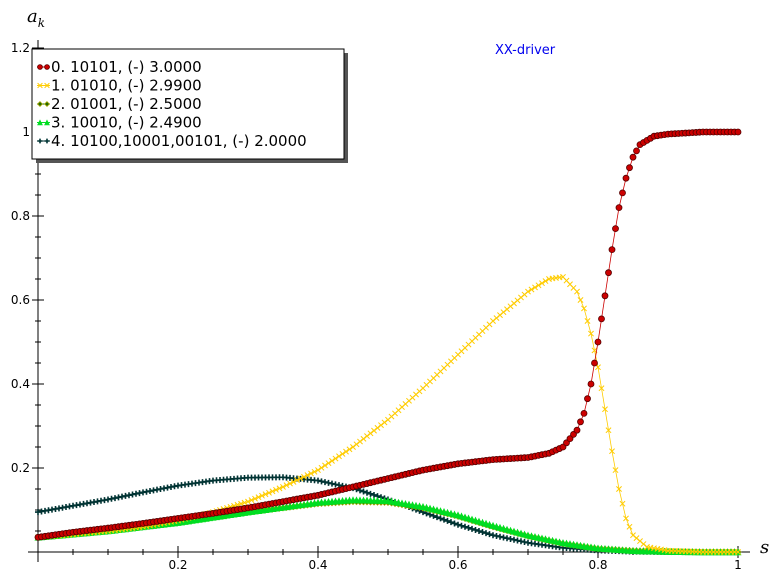  I want to click on legend-label: 1. 01010, (-) 2.9900, so click(126, 86).